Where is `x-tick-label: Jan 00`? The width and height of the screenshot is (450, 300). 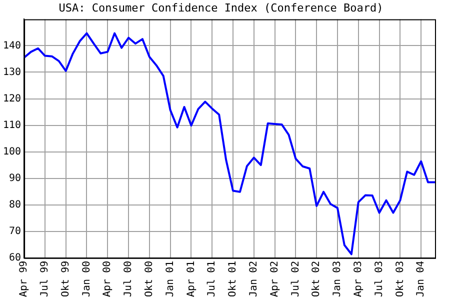
x-tick-label: Jan 00 is located at coordinates (86, 278).